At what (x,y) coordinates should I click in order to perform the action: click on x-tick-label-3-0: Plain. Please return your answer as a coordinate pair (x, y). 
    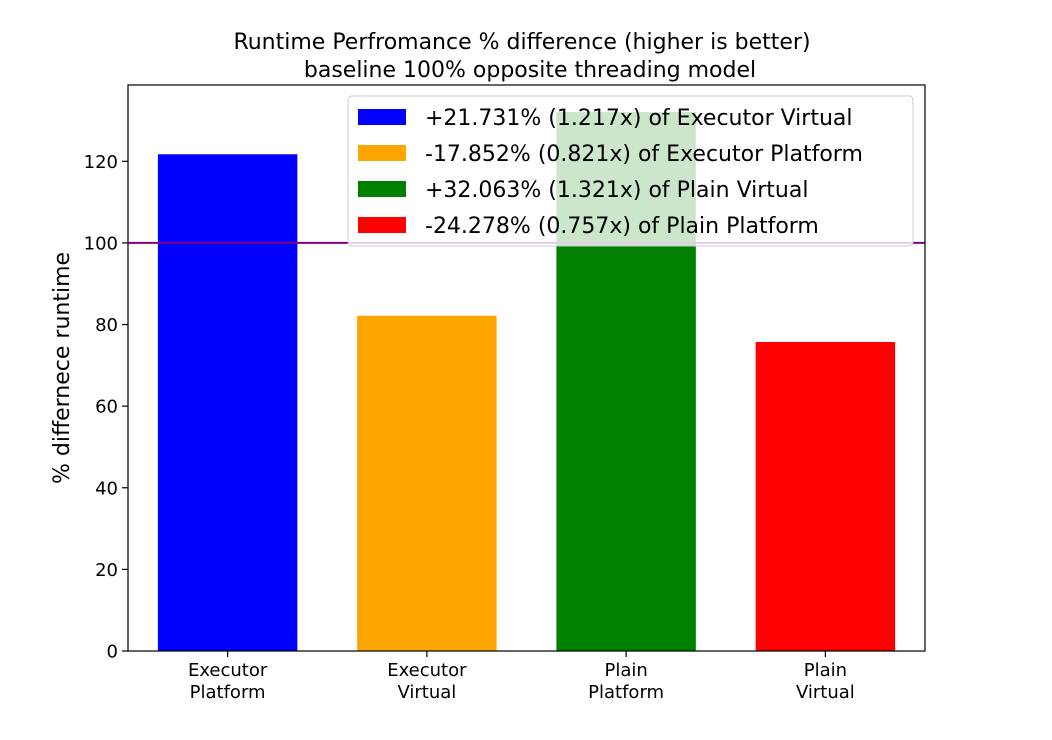
    Looking at the image, I should click on (825, 670).